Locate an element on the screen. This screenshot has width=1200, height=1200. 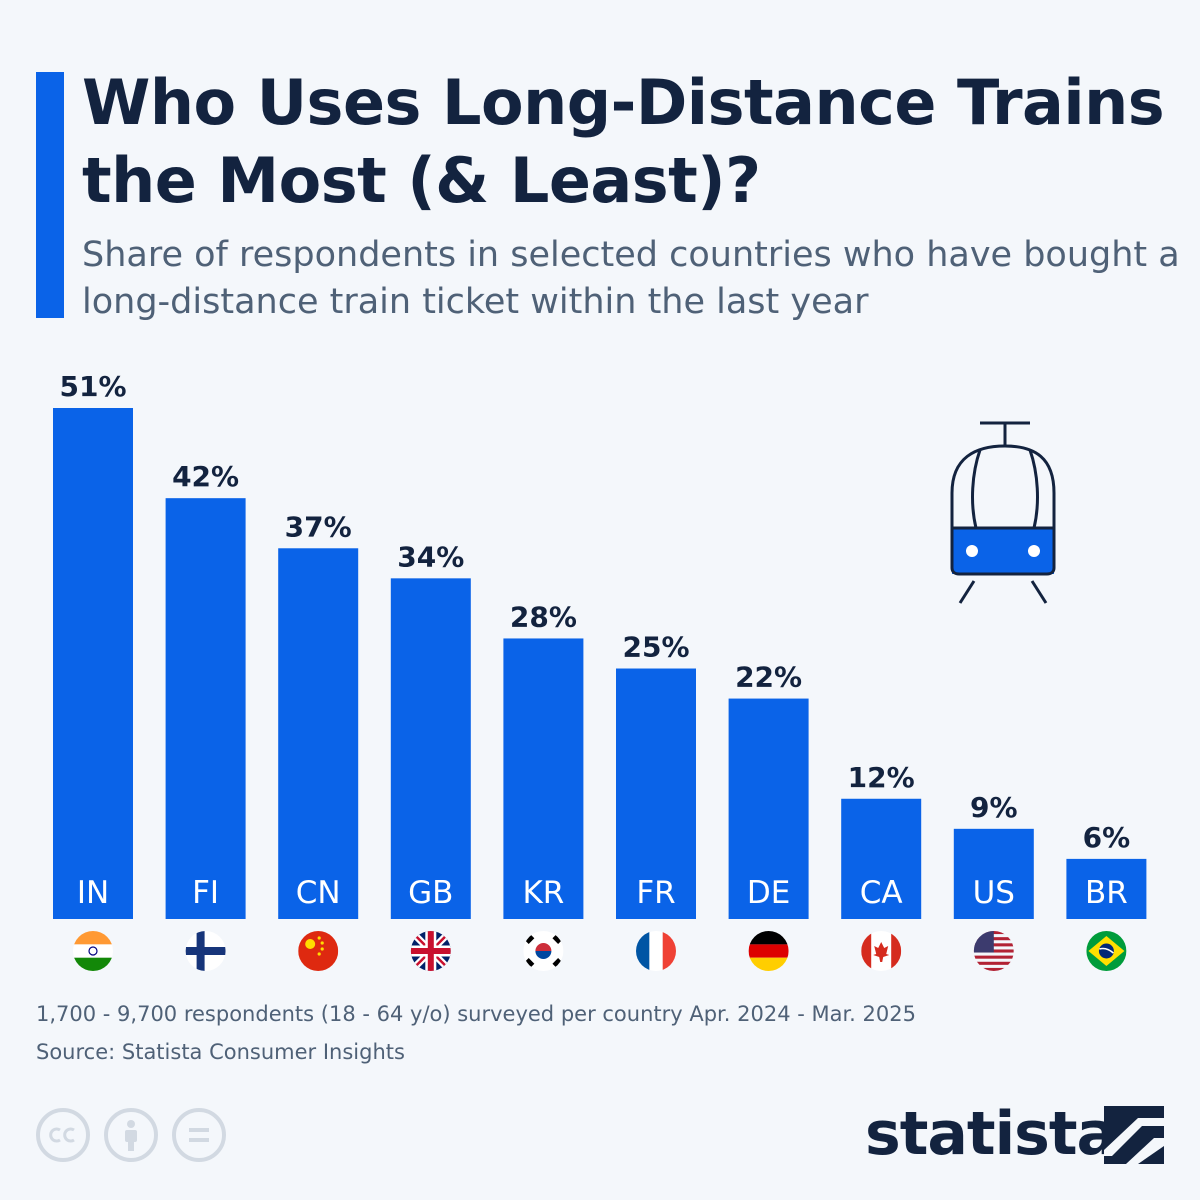
bar-in is located at coordinates (93, 663).